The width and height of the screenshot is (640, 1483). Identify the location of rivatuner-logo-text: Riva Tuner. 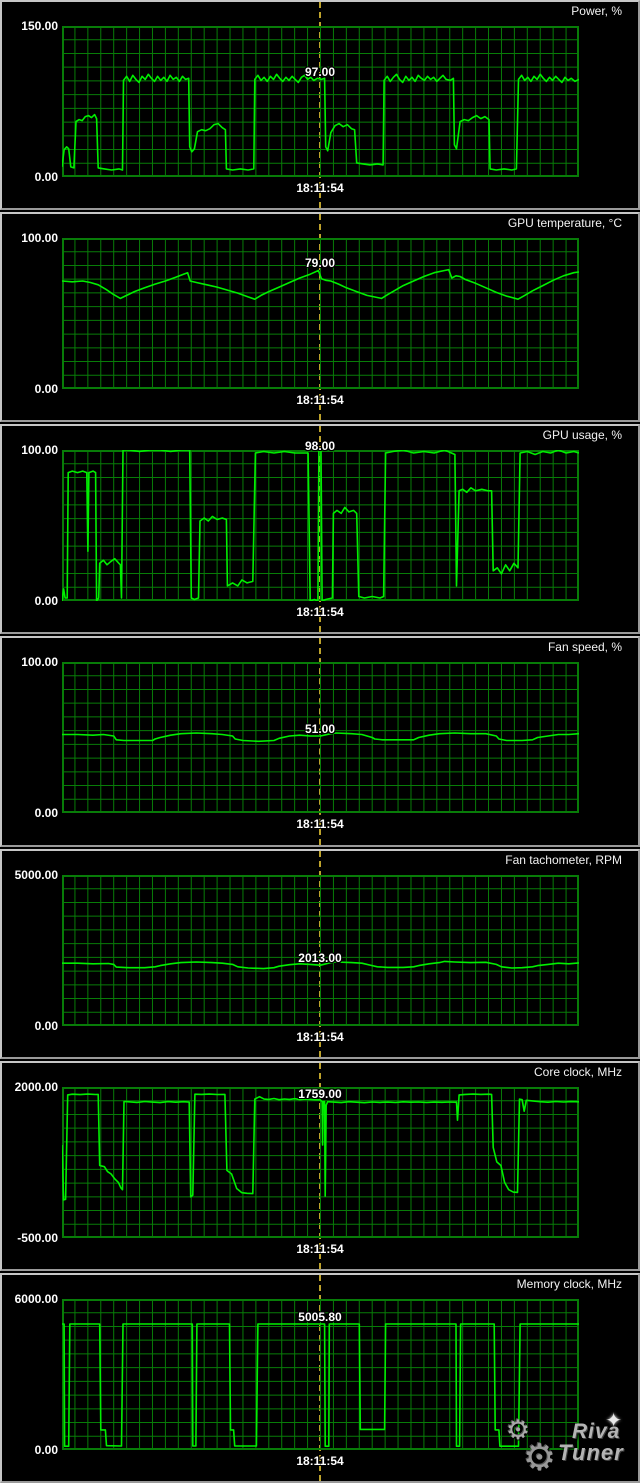
(591, 1442).